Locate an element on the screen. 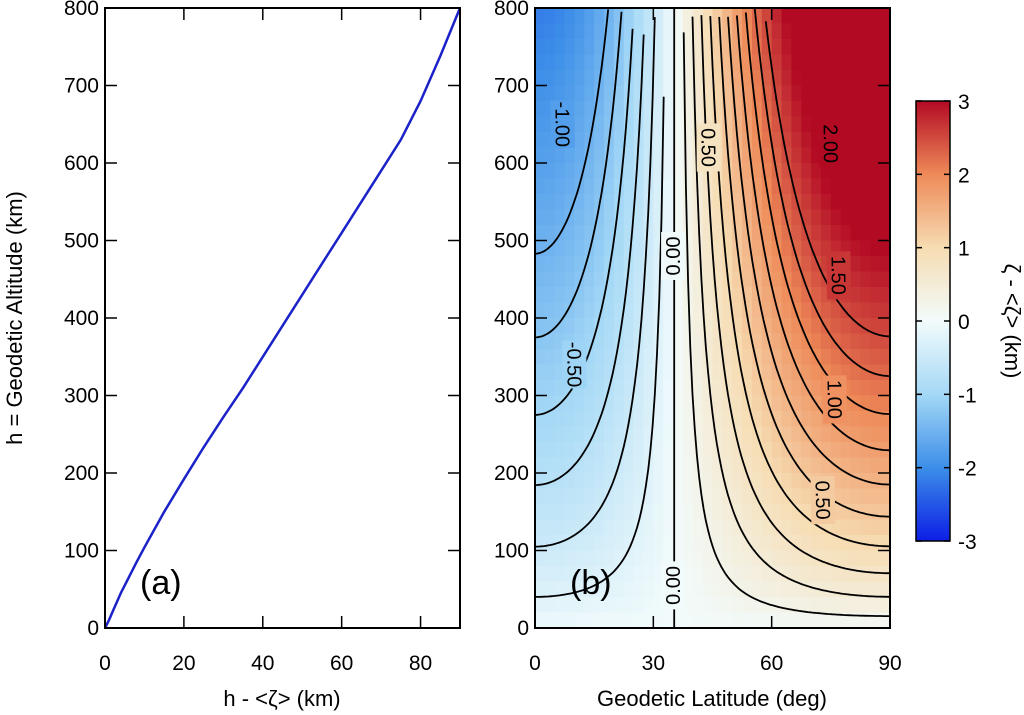 The height and width of the screenshot is (715, 1024). panel-a-x-title: h - <ζ> (km) is located at coordinates (281, 698).